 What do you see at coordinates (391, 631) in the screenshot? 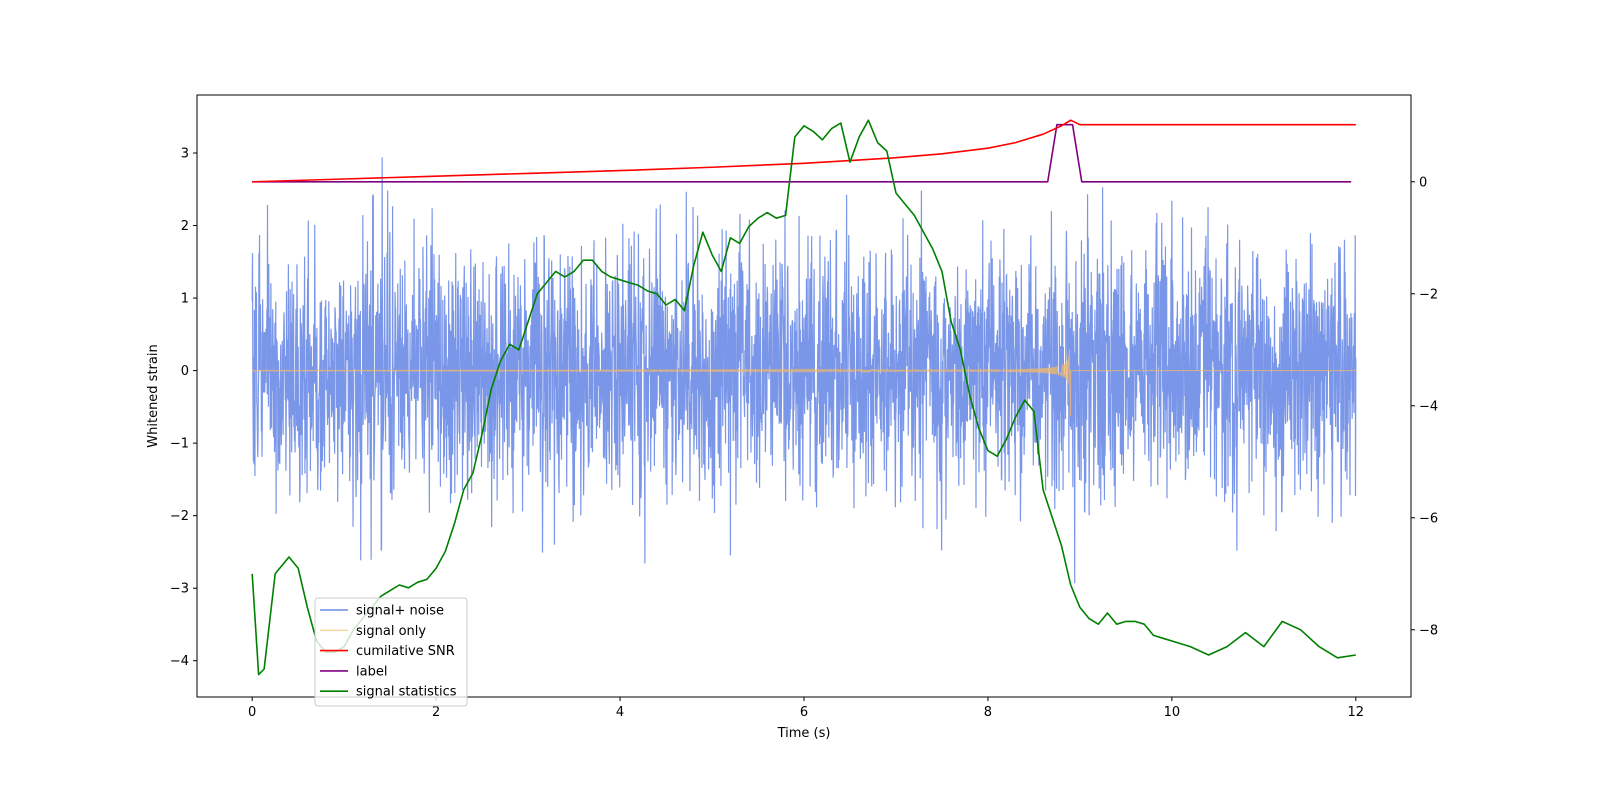
I see `legend-label: signal only` at bounding box center [391, 631].